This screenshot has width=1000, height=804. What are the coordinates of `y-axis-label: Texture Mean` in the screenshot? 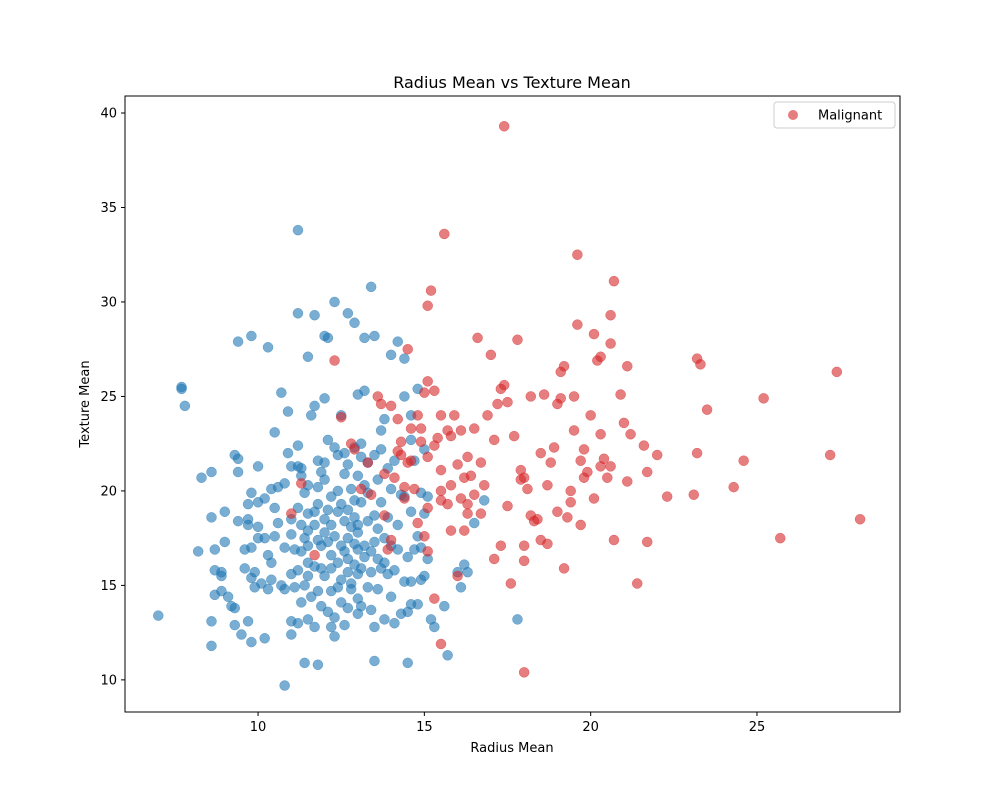 It's located at (85, 404).